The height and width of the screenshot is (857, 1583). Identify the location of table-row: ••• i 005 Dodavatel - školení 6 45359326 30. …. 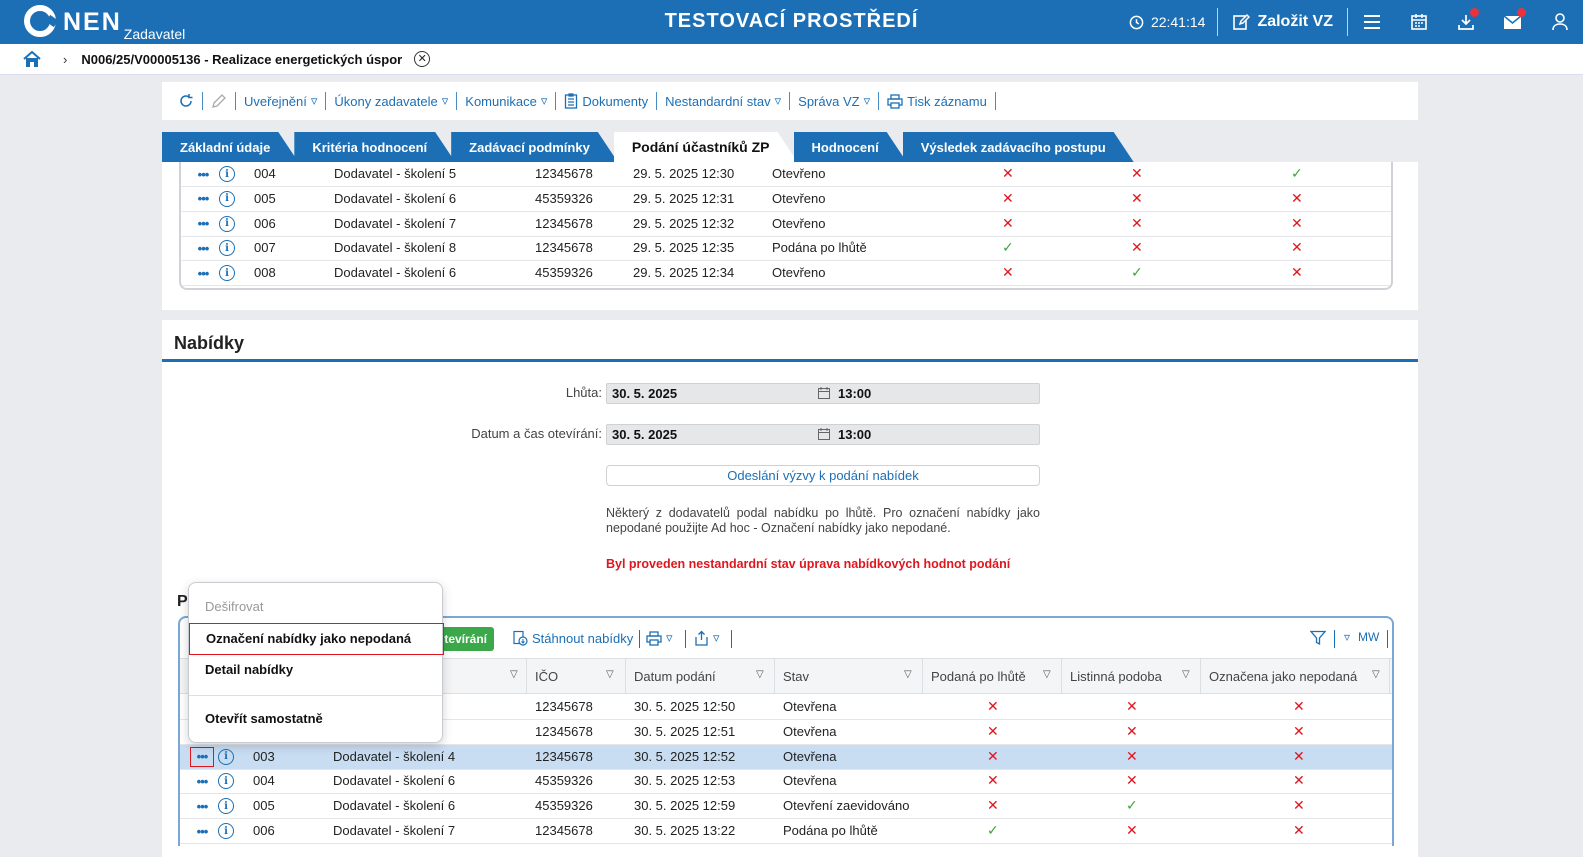
(786, 807).